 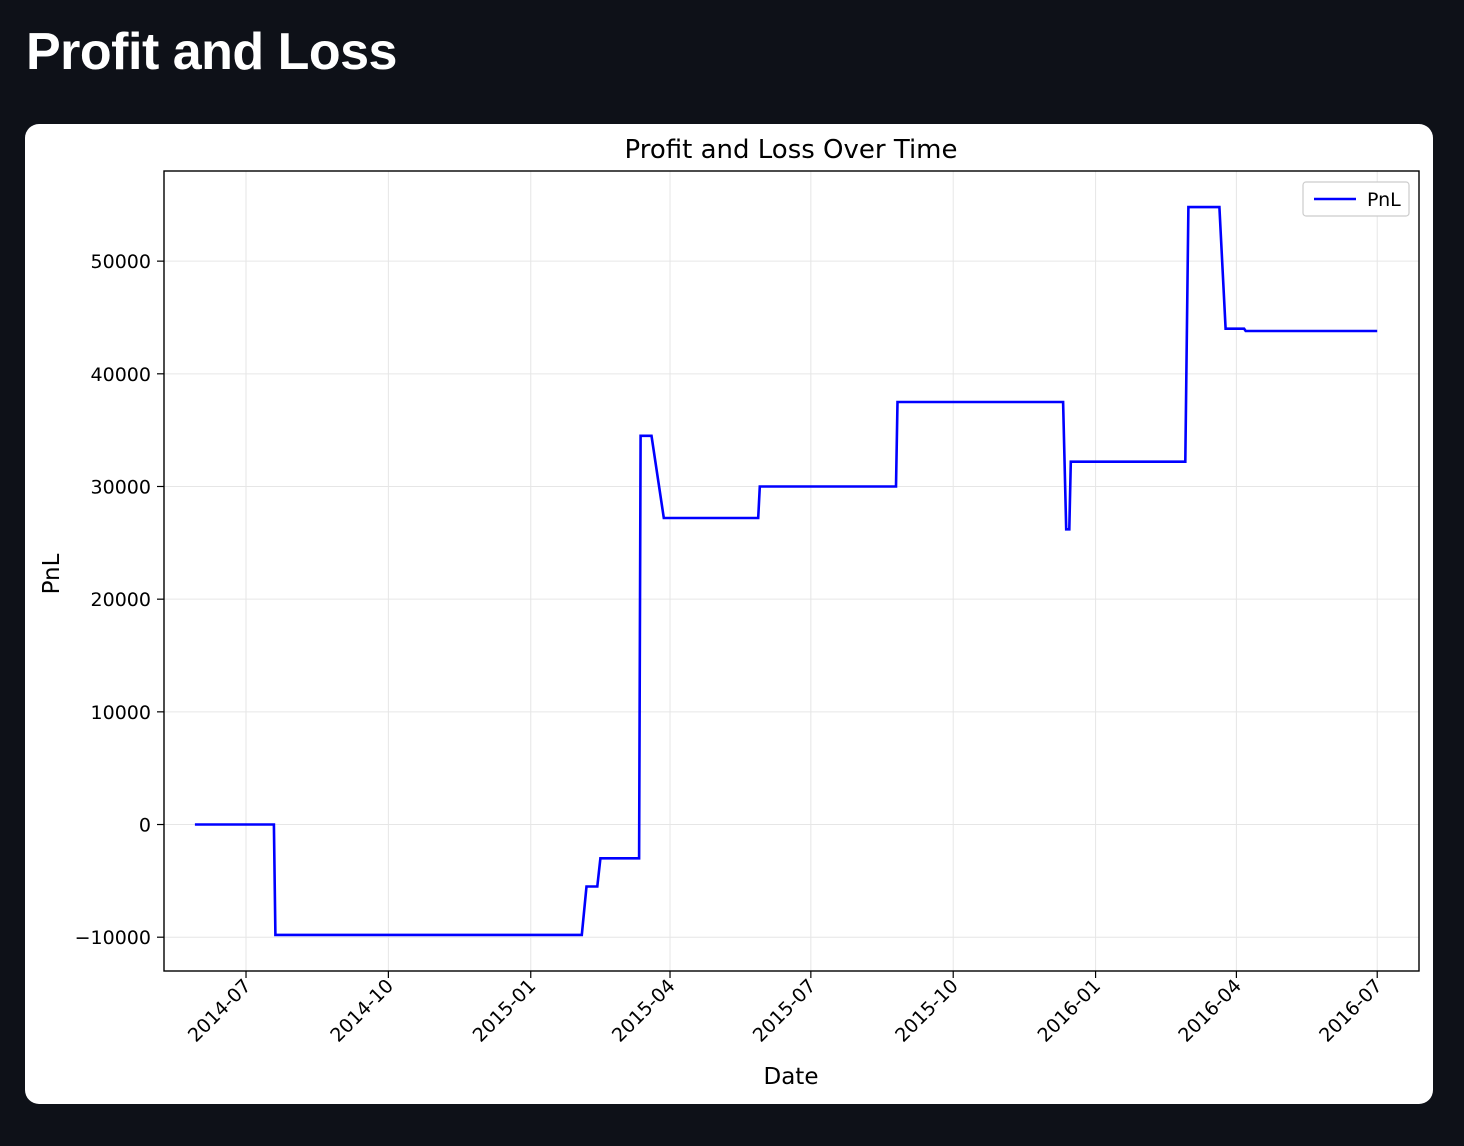 What do you see at coordinates (1069, 1011) in the screenshot?
I see `x-tick-label: 2016-01` at bounding box center [1069, 1011].